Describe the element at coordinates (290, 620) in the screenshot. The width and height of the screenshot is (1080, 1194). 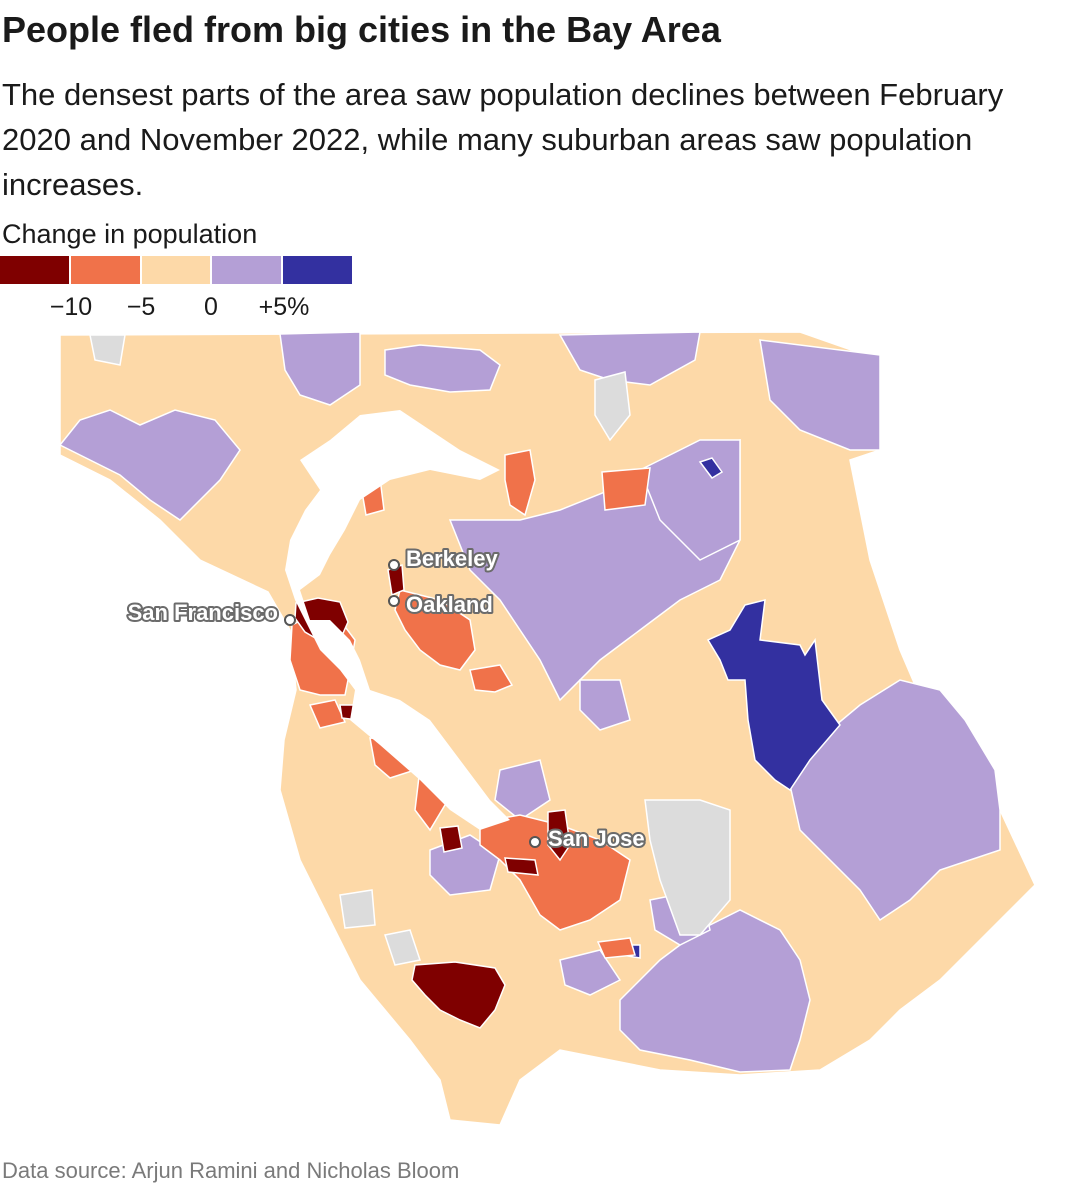
I see `san-francisco-point` at that location.